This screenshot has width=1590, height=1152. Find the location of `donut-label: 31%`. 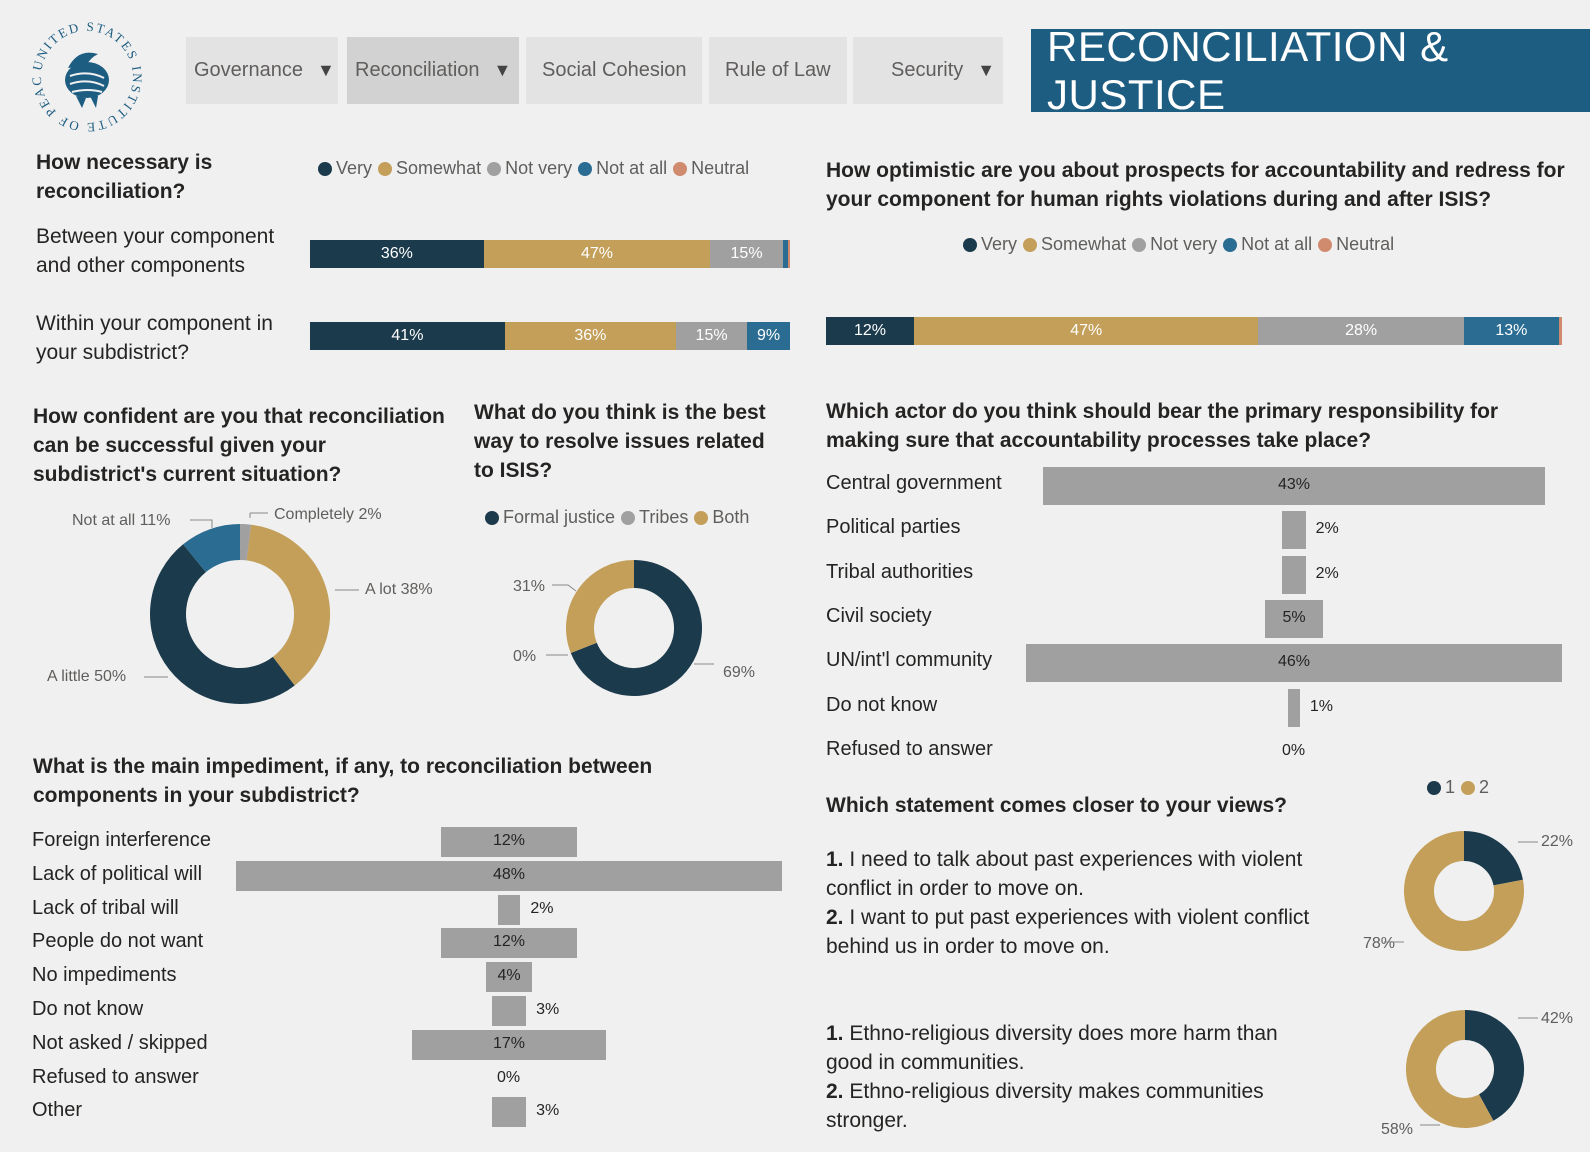

donut-label: 31% is located at coordinates (529, 586).